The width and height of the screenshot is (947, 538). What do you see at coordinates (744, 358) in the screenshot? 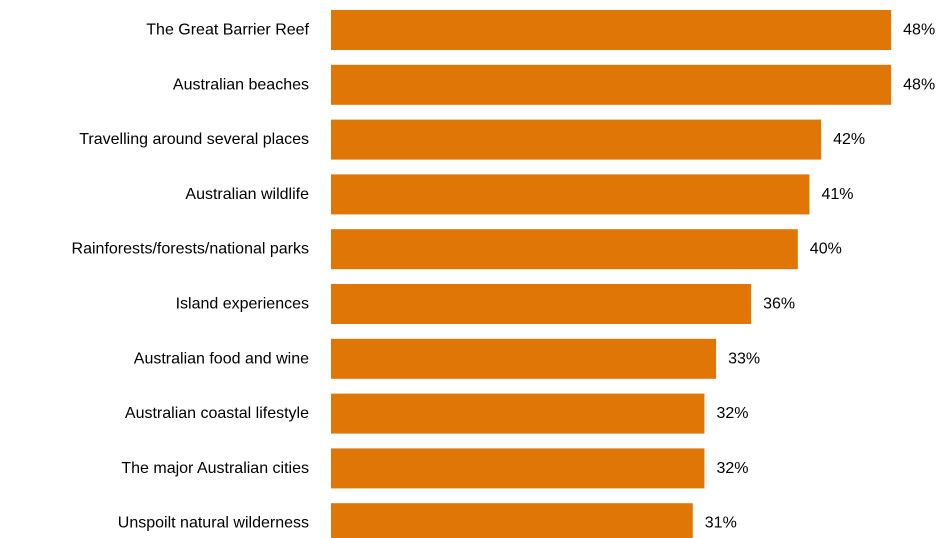
I see `value-label: 33%` at bounding box center [744, 358].